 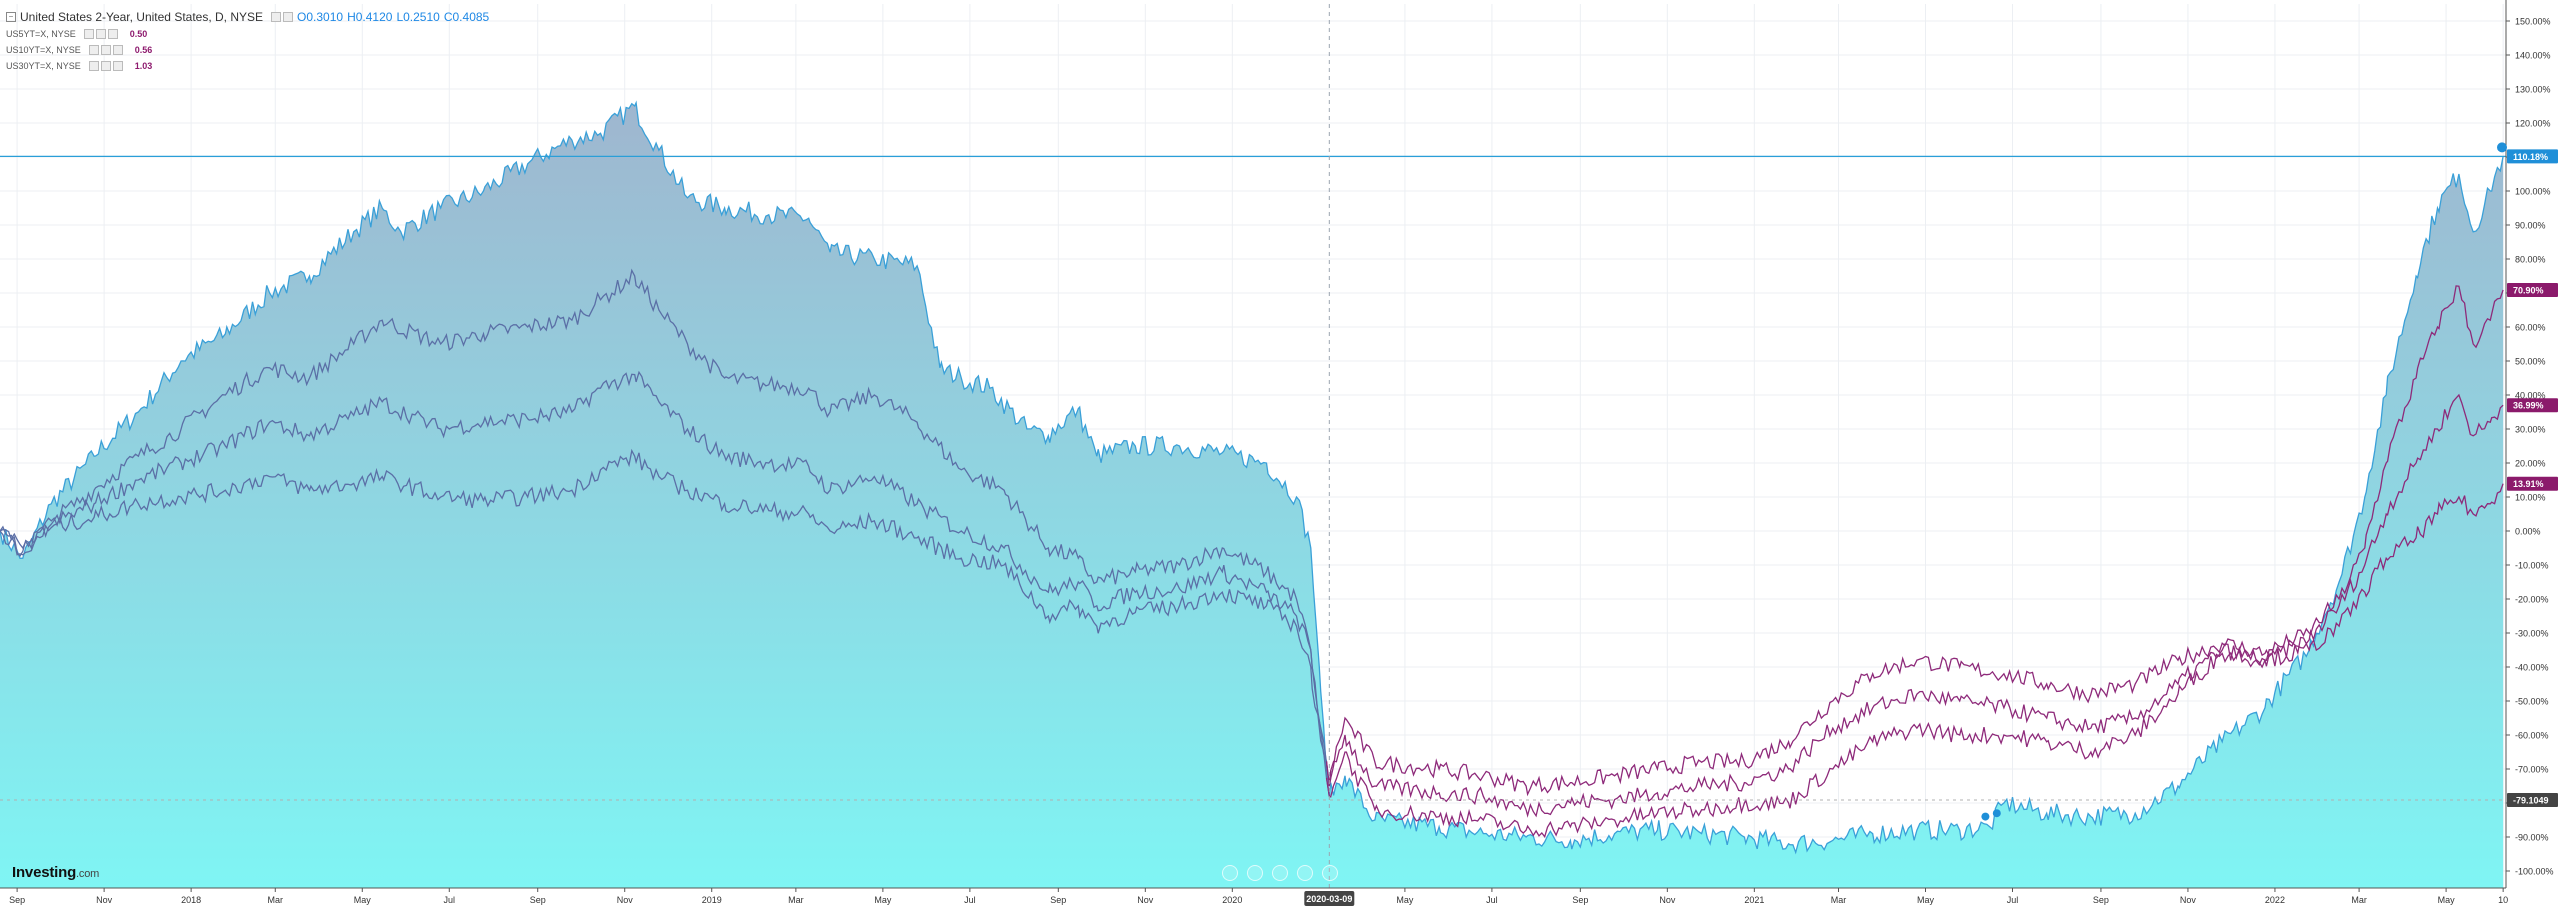 I want to click on y-tick-label: 30.00%, so click(x=2530, y=430).